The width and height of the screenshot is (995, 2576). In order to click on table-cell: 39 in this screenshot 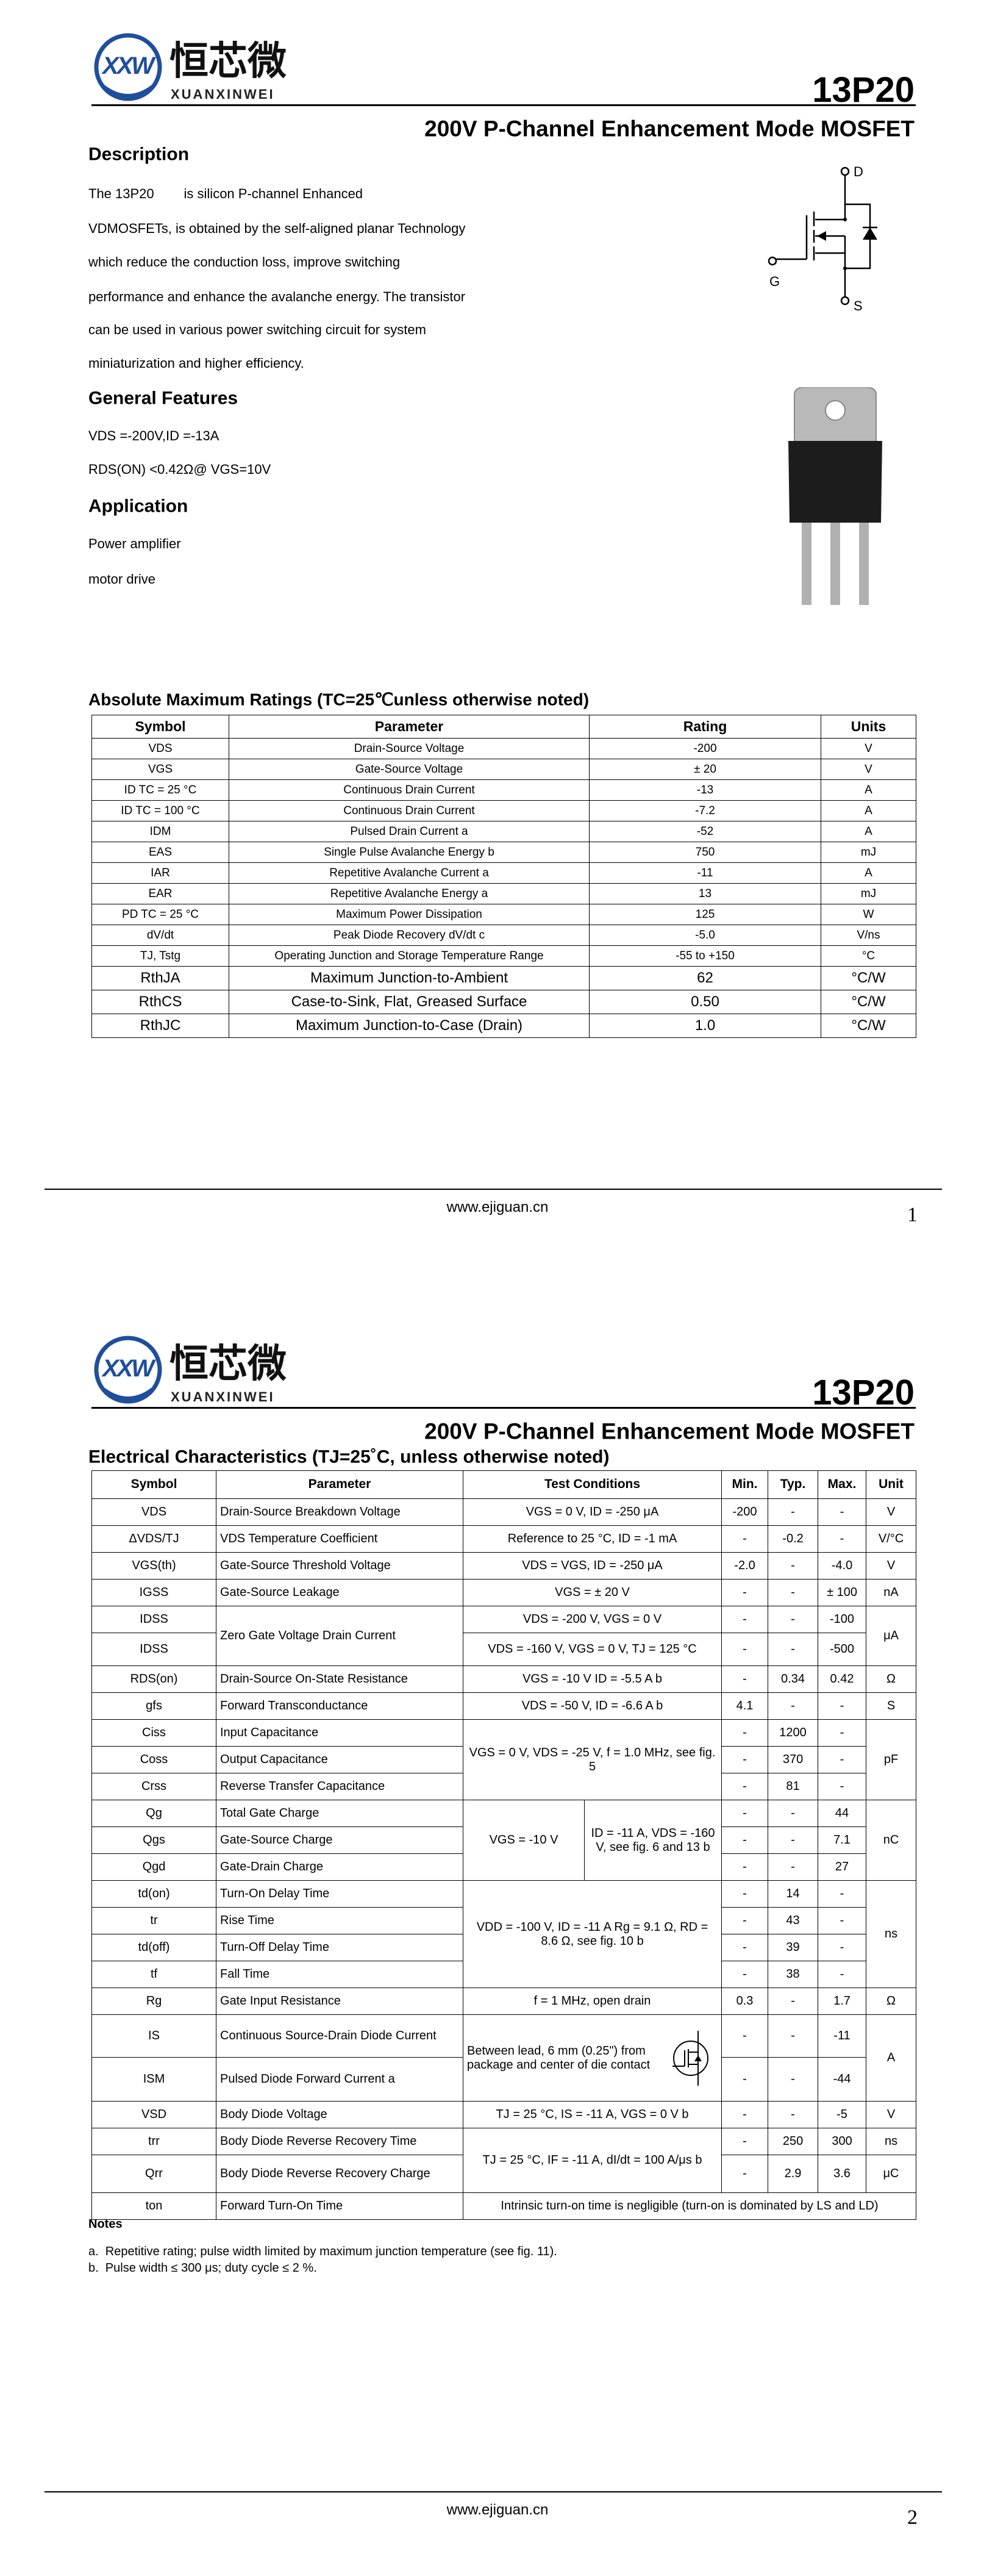, I will do `click(793, 1947)`.